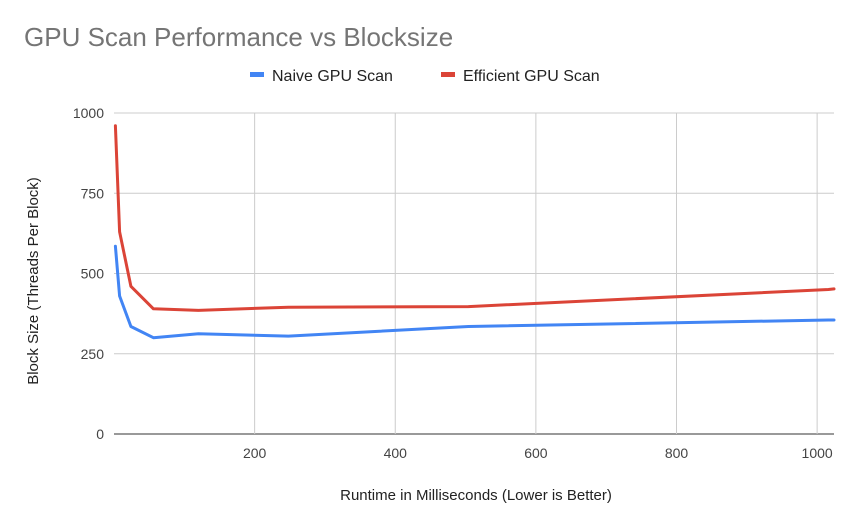  Describe the element at coordinates (93, 274) in the screenshot. I see `y-tick-label: 500` at that location.